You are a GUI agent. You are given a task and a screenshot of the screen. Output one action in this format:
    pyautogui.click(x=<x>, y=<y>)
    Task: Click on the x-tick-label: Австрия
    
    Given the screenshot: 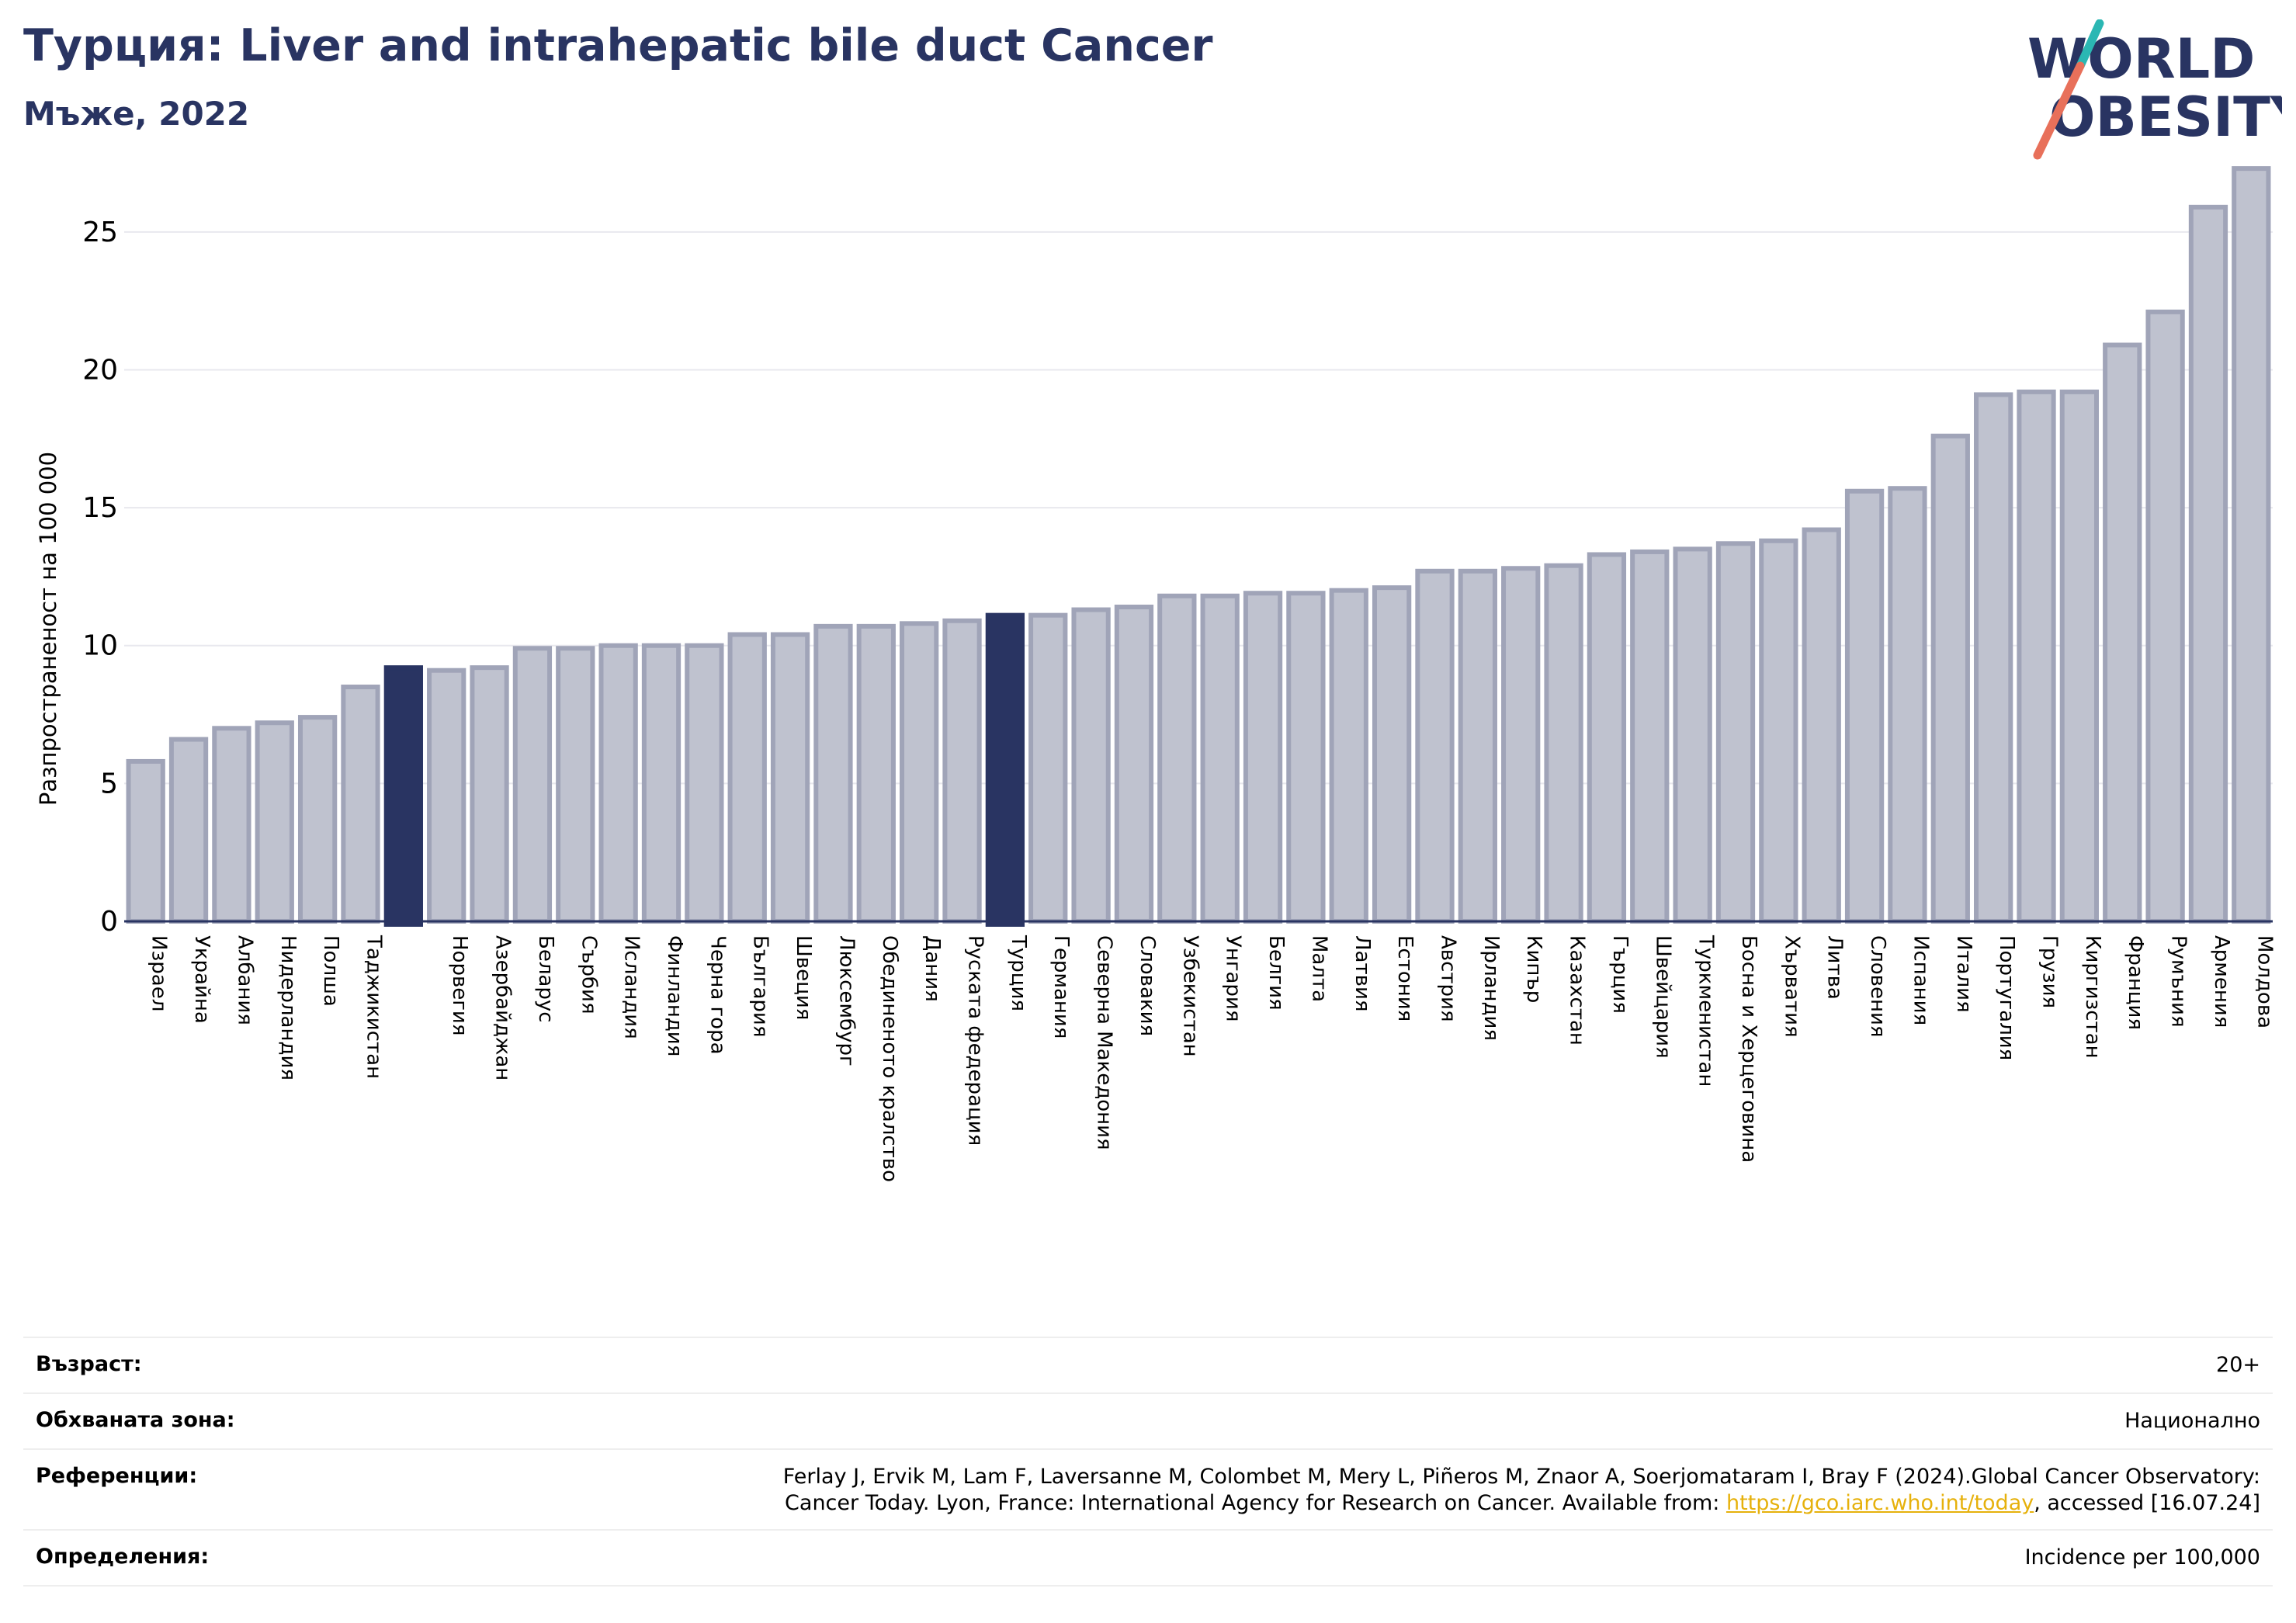 What is the action you would take?
    pyautogui.click(x=1447, y=978)
    